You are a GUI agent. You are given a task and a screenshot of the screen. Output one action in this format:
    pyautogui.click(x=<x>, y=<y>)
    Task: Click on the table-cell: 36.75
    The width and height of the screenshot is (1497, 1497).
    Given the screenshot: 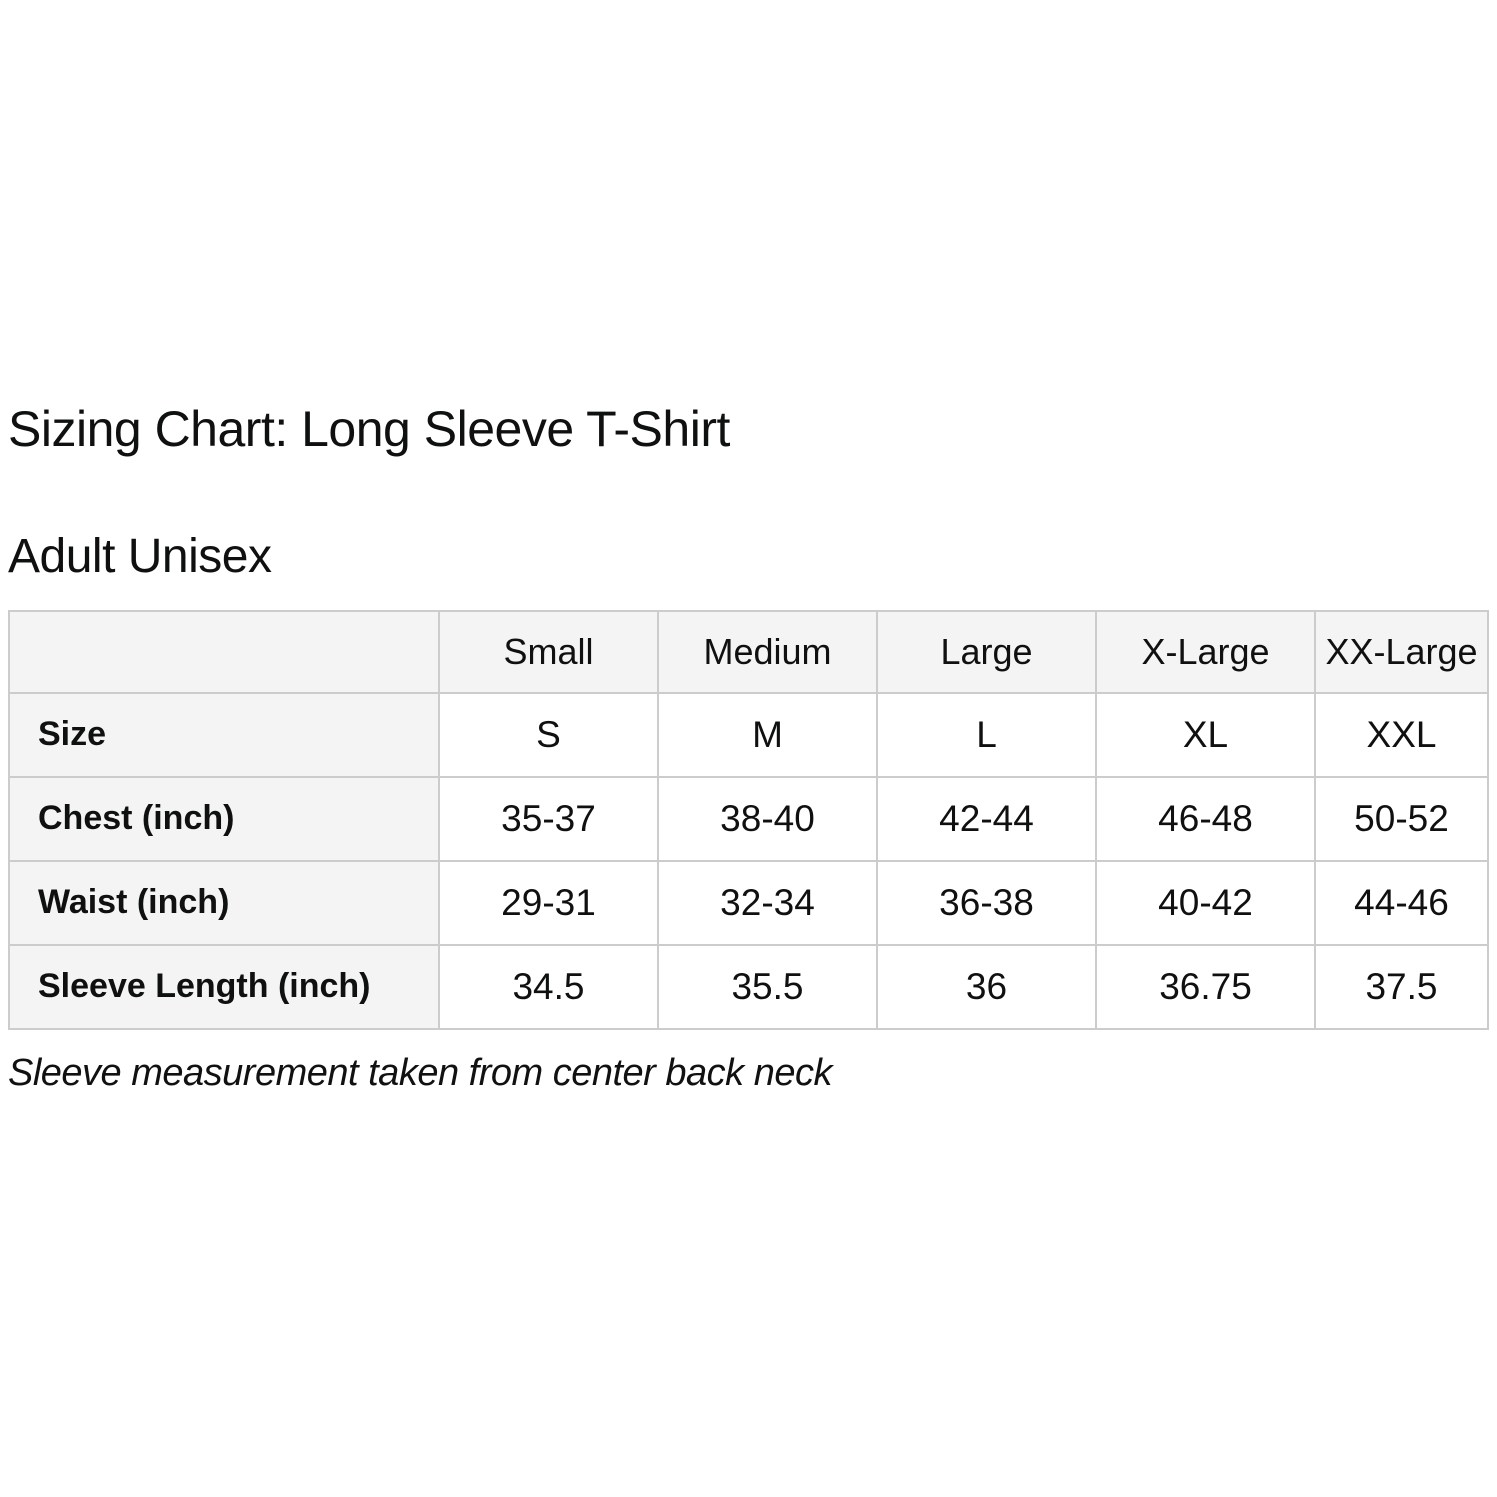 What is the action you would take?
    pyautogui.click(x=1205, y=986)
    